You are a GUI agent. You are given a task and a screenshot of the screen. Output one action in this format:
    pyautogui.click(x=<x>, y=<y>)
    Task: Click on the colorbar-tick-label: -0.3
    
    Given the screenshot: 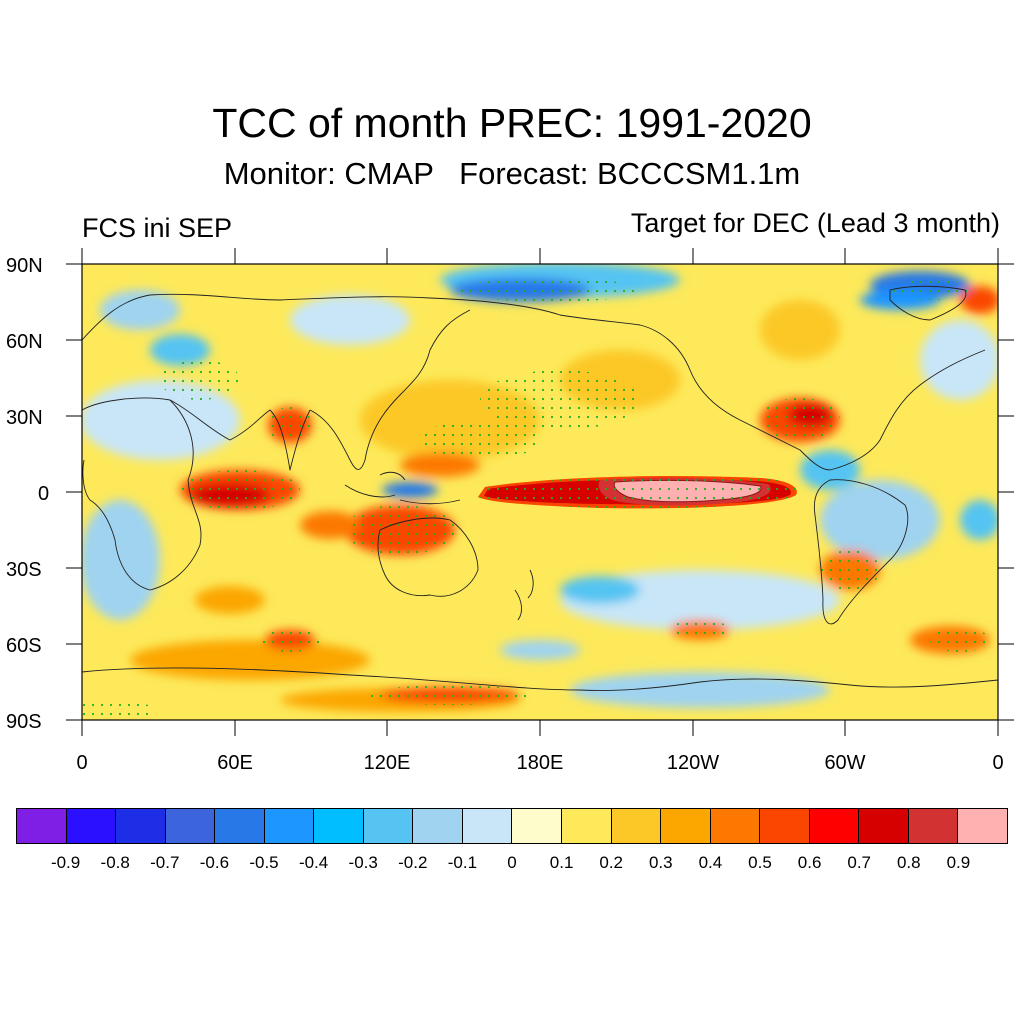 What is the action you would take?
    pyautogui.click(x=363, y=862)
    